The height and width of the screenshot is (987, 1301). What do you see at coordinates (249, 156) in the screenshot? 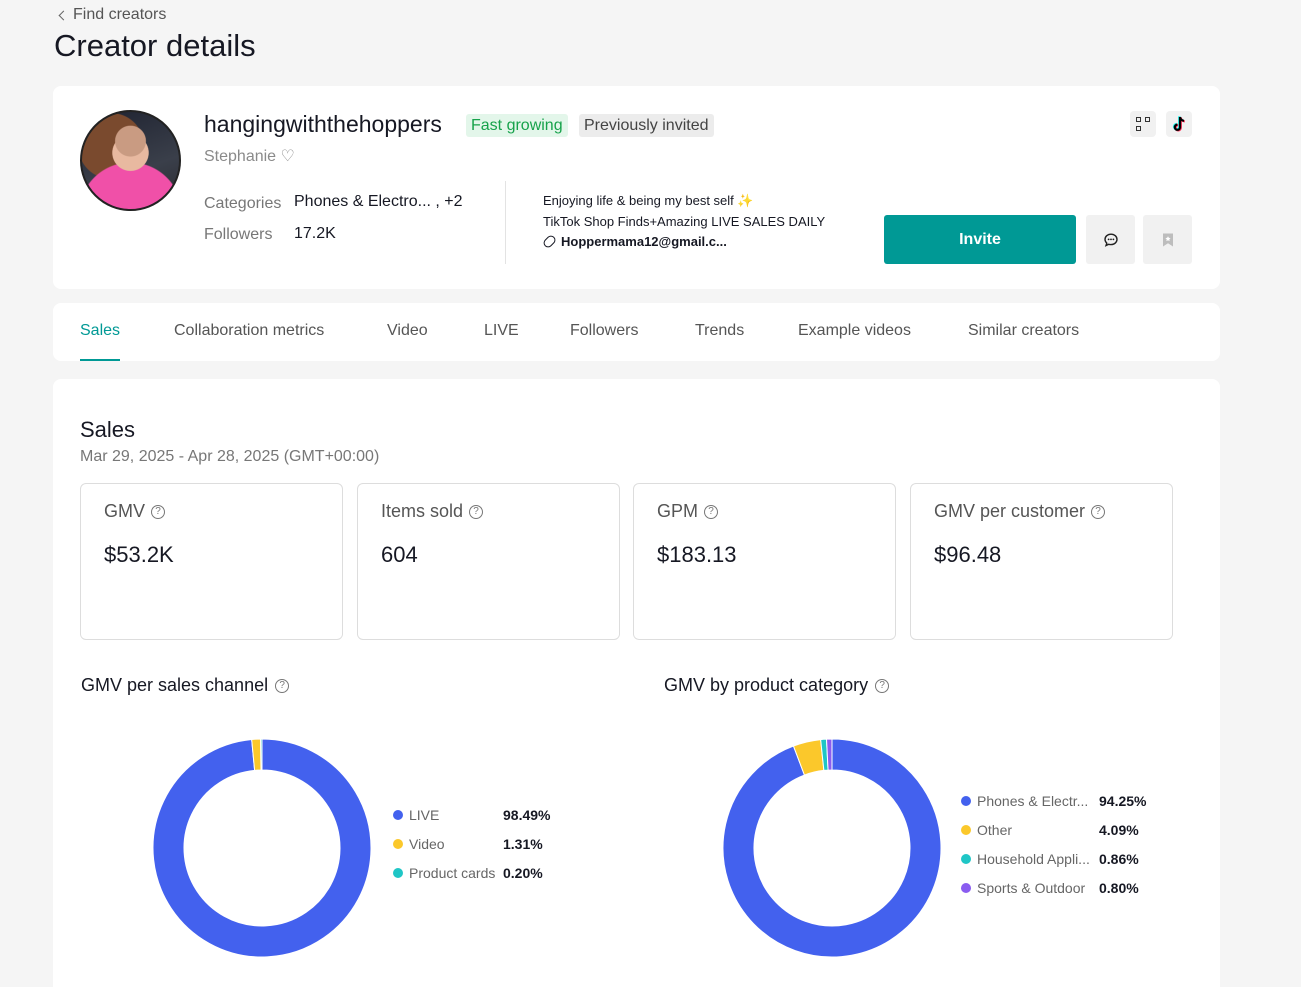
I see `creator-nickname: Stephanie ♡` at bounding box center [249, 156].